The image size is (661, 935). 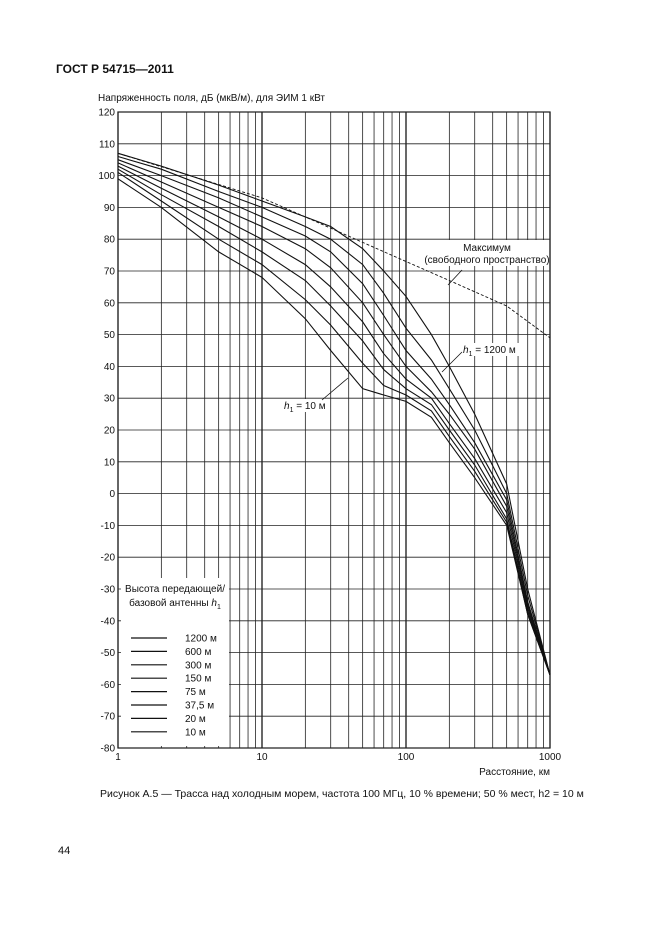 I want to click on annotation-max-pointer, so click(x=455, y=277).